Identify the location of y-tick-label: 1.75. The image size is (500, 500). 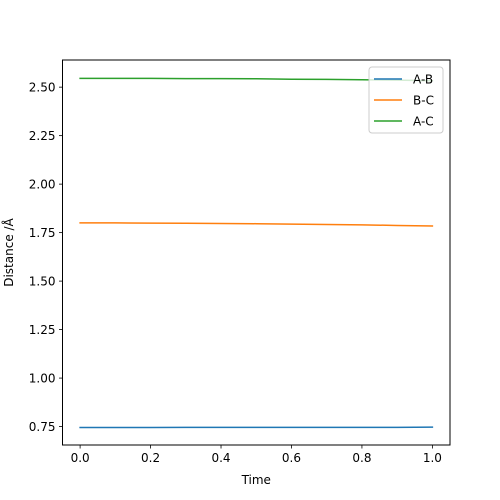
(42, 233).